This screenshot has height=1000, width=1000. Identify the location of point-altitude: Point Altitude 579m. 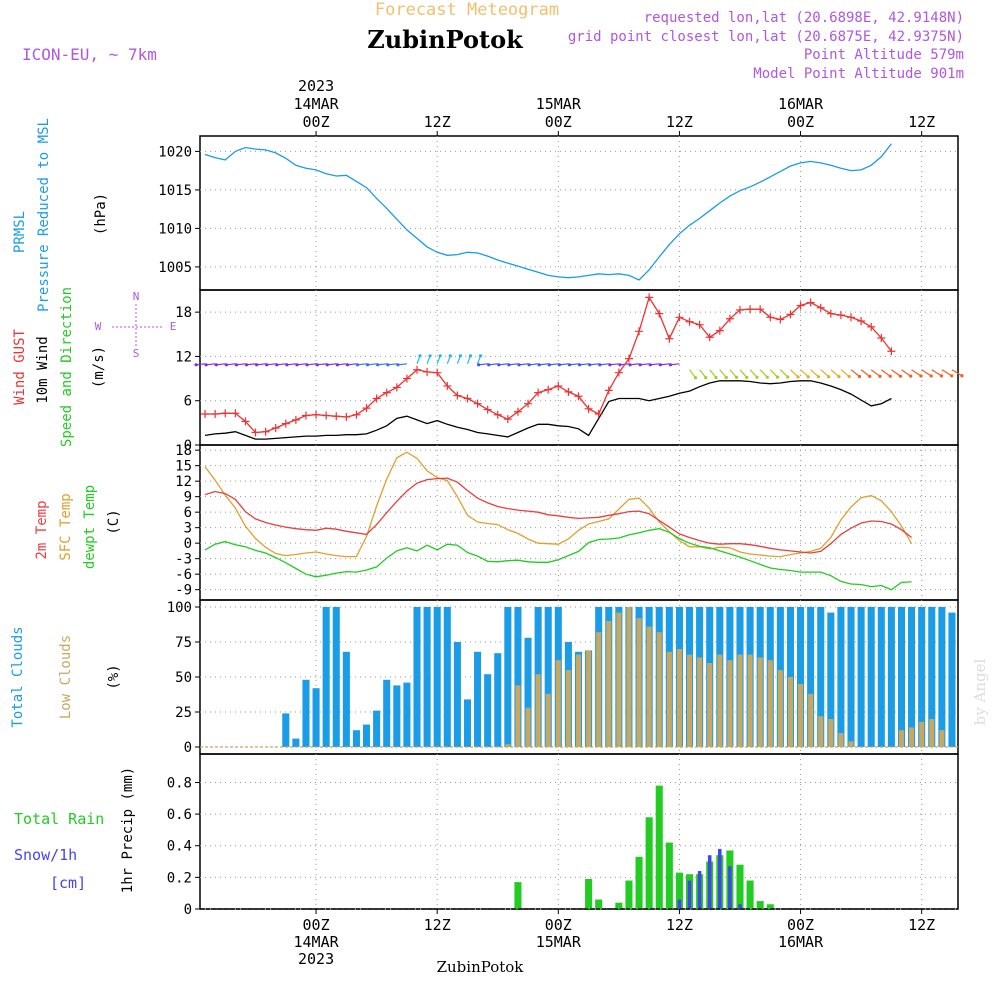
(884, 55).